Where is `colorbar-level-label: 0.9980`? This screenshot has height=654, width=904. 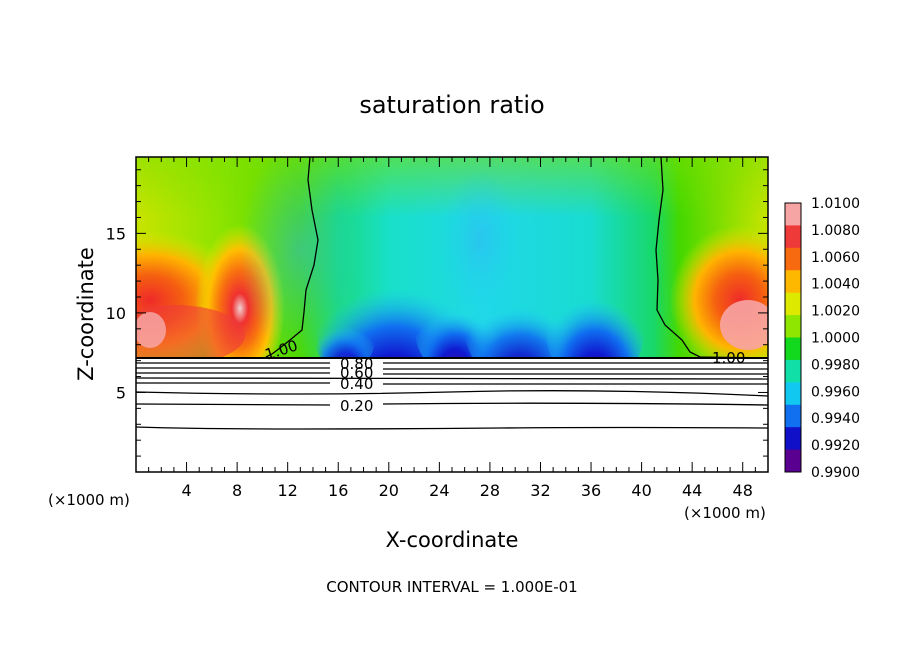 colorbar-level-label: 0.9980 is located at coordinates (835, 365).